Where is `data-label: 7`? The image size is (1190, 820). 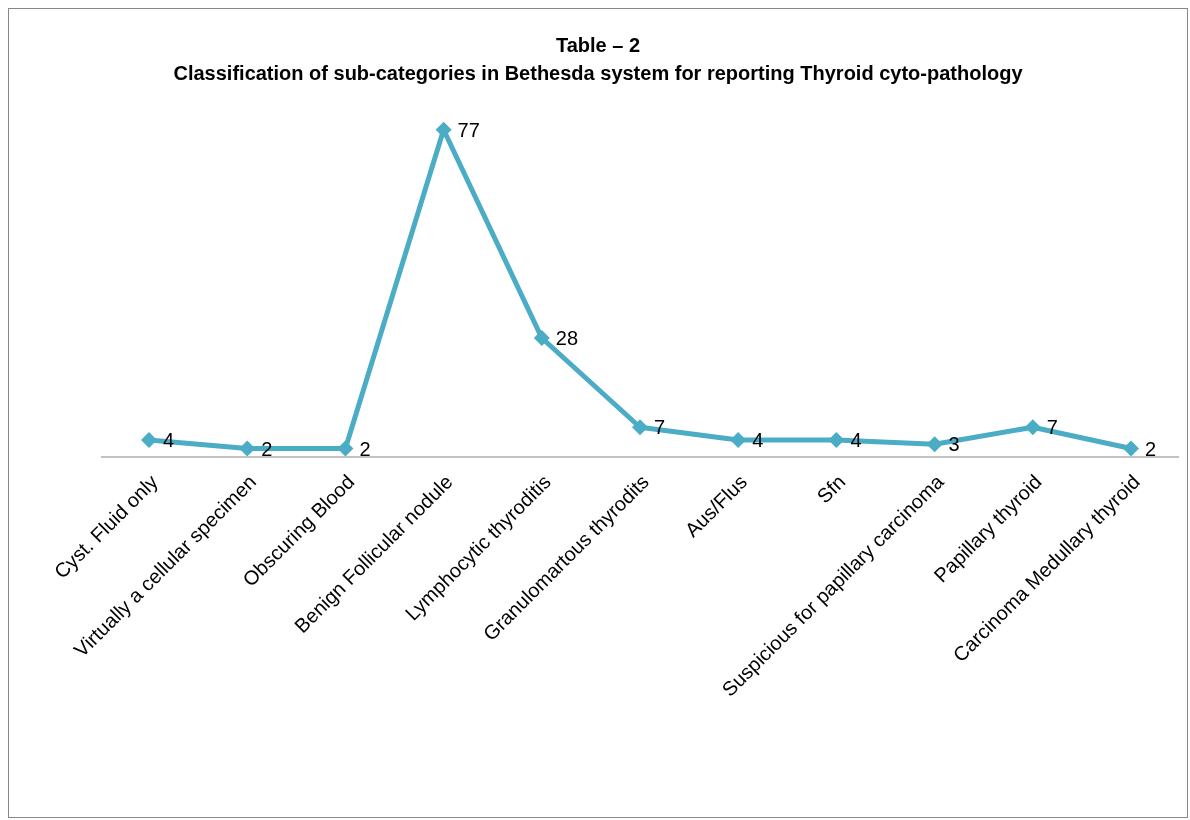
data-label: 7 is located at coordinates (660, 427).